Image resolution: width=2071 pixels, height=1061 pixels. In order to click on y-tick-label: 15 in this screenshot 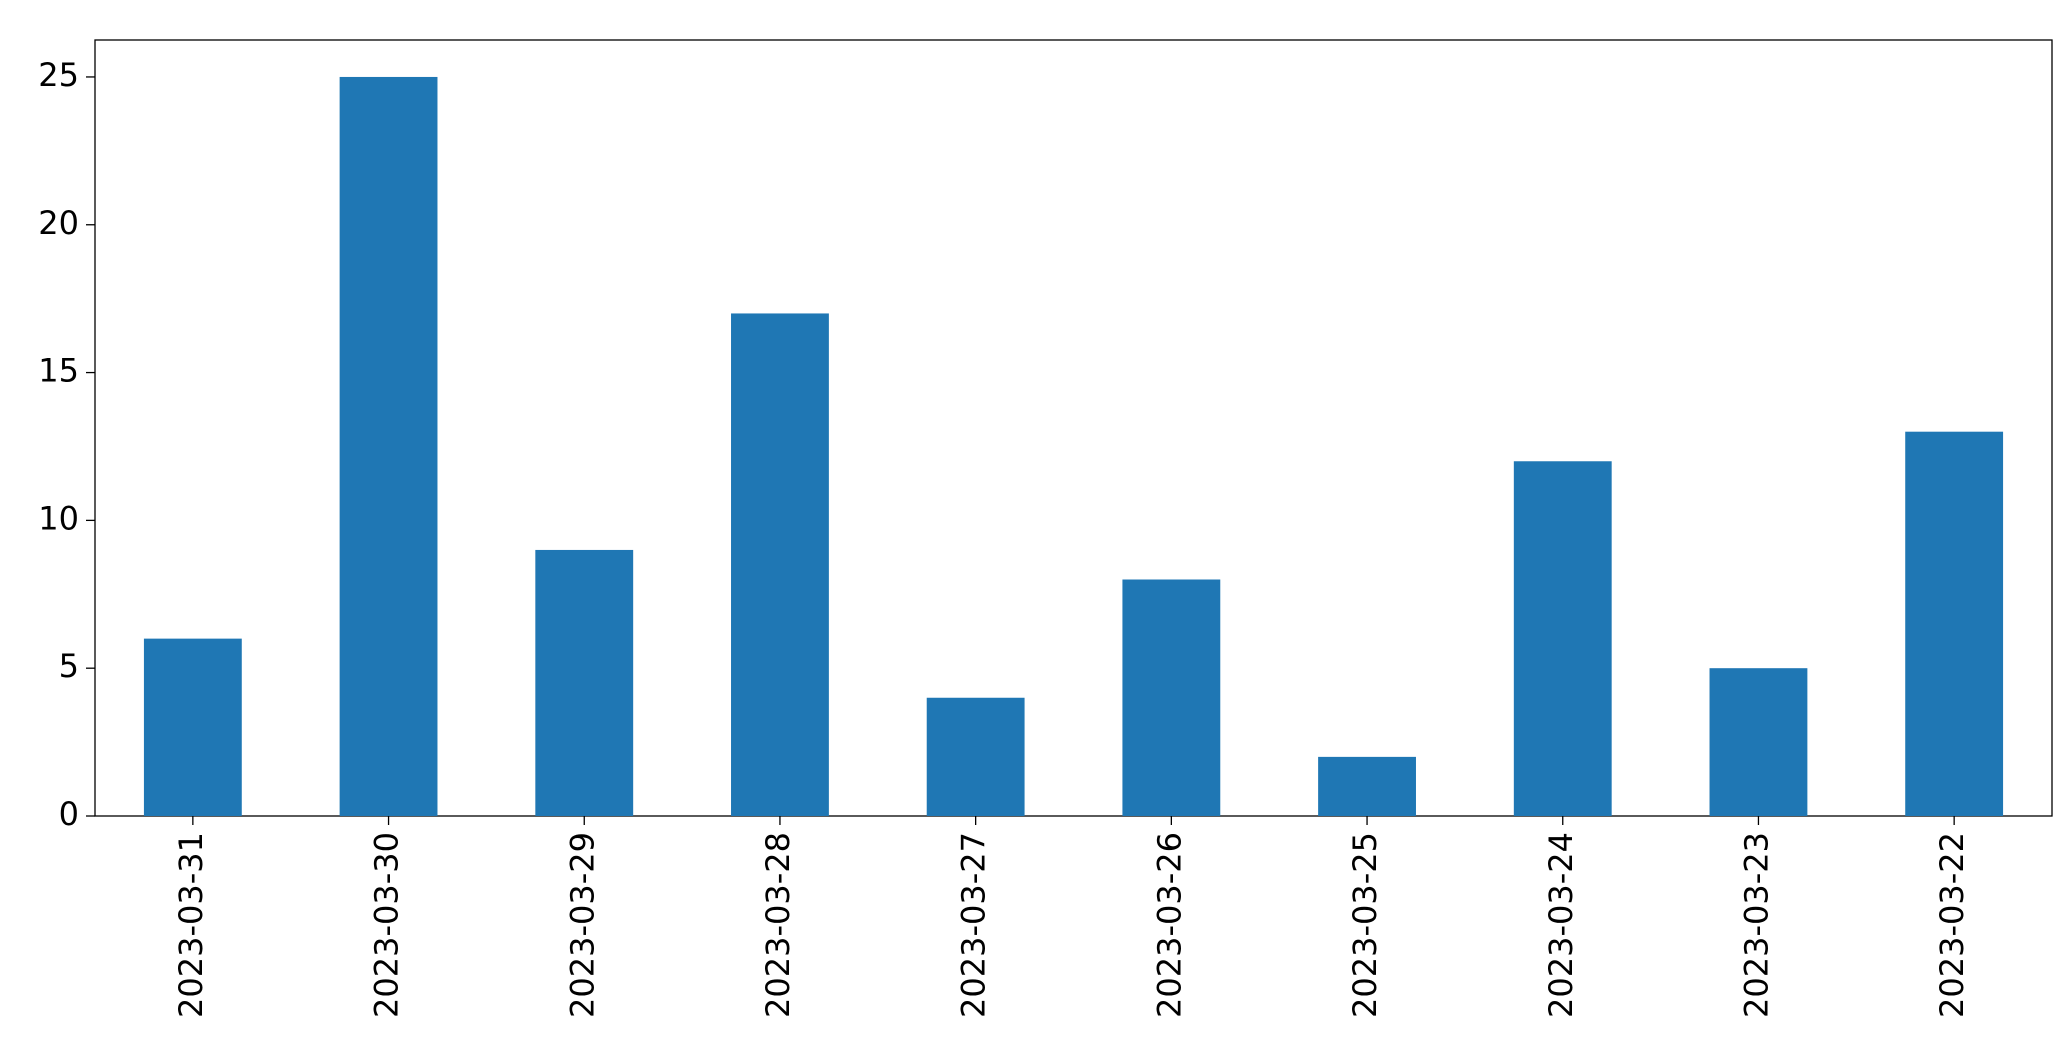, I will do `click(58, 371)`.